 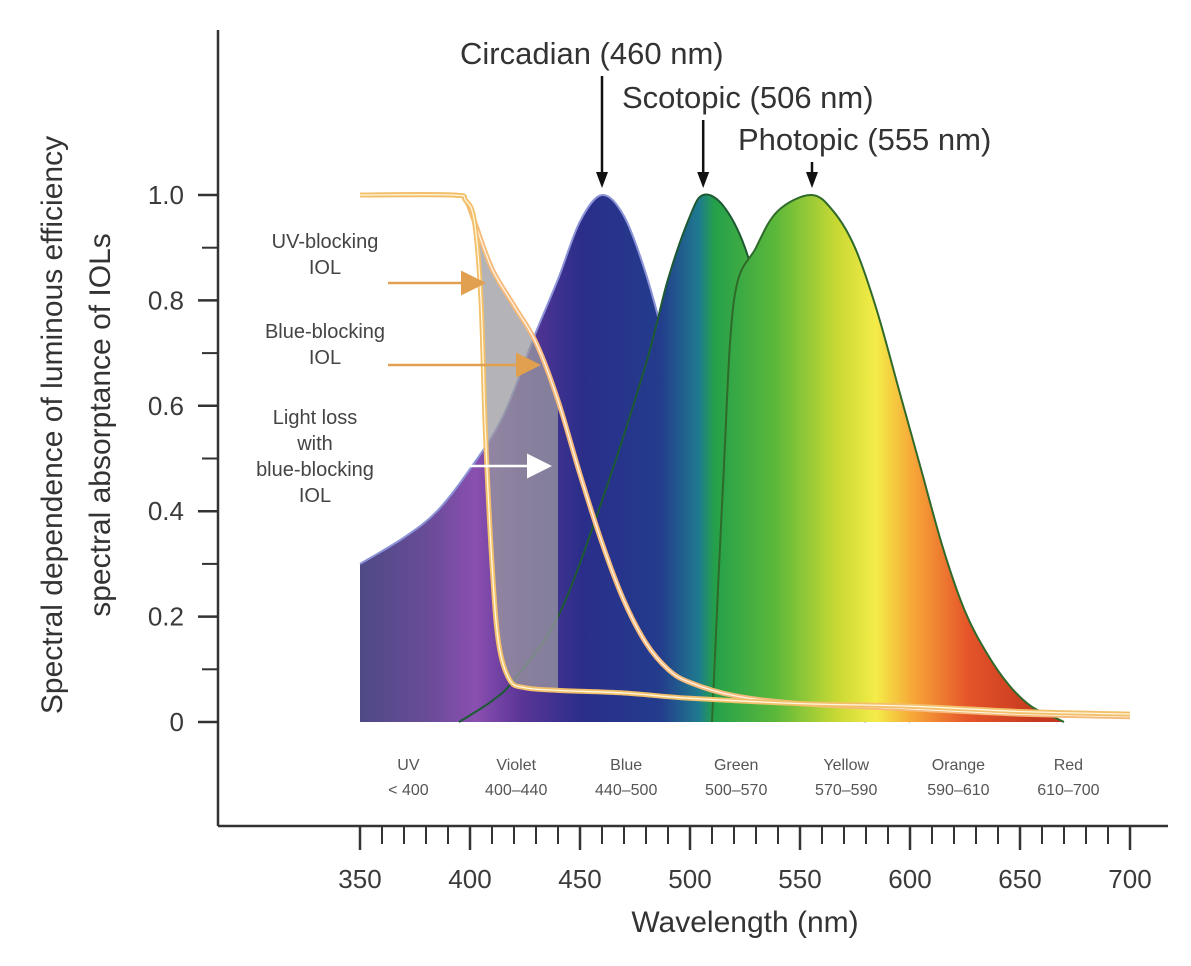 I want to click on band-name: Violet, so click(x=516, y=765).